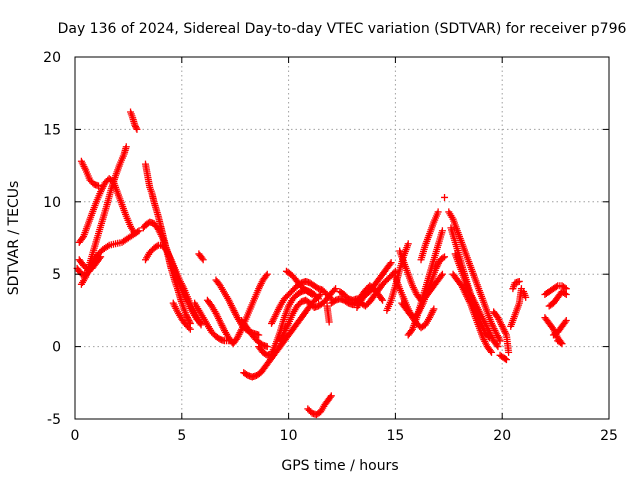  What do you see at coordinates (395, 436) in the screenshot?
I see `x-tick-label: 15` at bounding box center [395, 436].